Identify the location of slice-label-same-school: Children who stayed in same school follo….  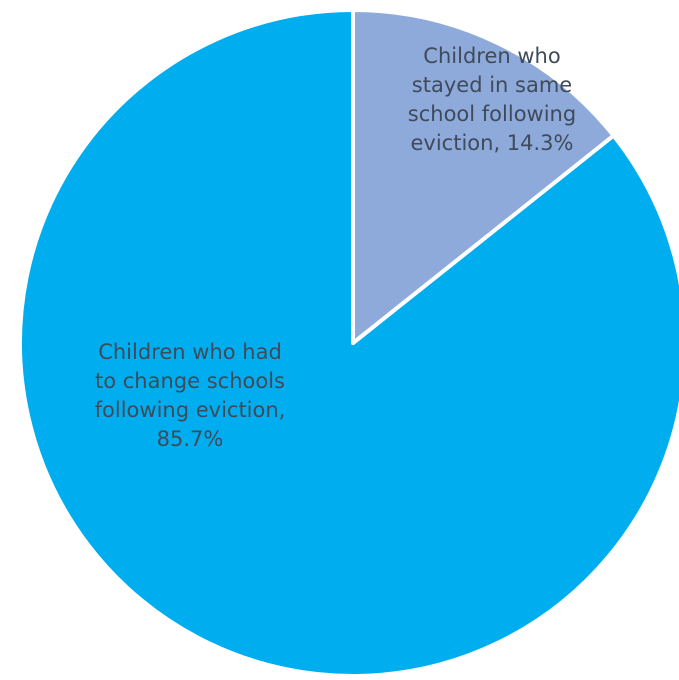
(492, 99).